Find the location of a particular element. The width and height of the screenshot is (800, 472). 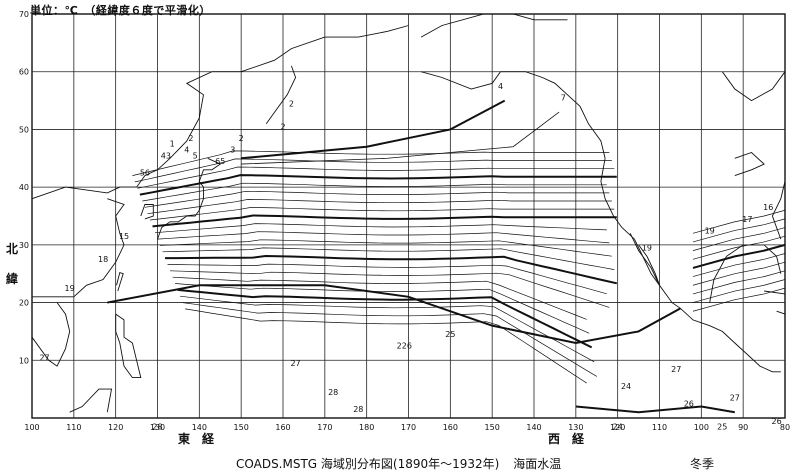

east-longitude-title: 東 経 is located at coordinates (196, 439).